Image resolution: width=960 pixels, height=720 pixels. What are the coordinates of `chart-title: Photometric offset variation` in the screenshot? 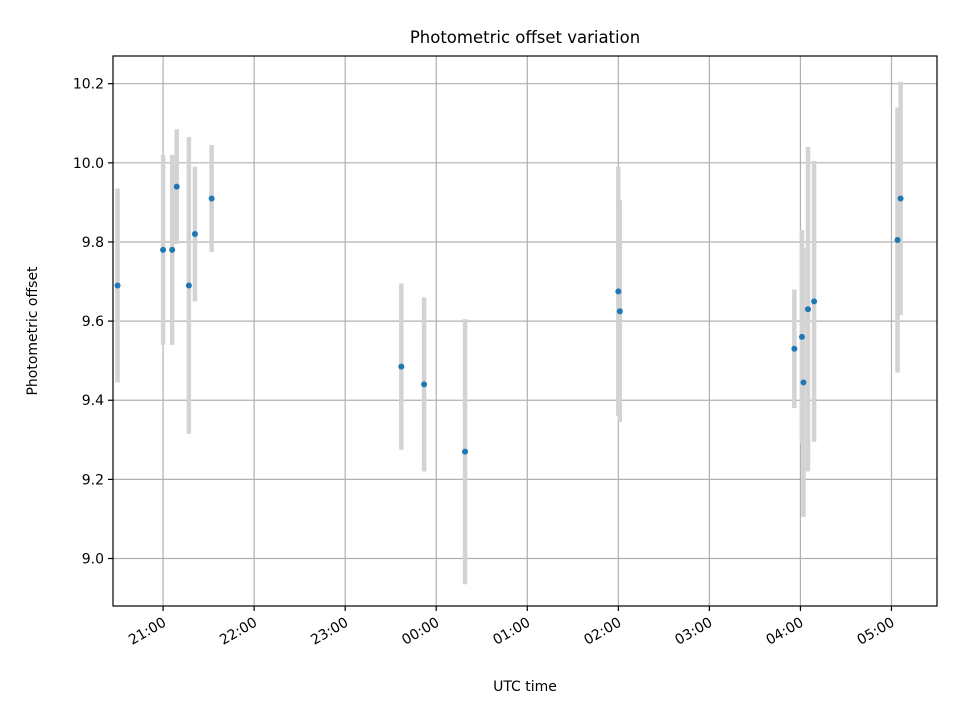 It's located at (525, 37).